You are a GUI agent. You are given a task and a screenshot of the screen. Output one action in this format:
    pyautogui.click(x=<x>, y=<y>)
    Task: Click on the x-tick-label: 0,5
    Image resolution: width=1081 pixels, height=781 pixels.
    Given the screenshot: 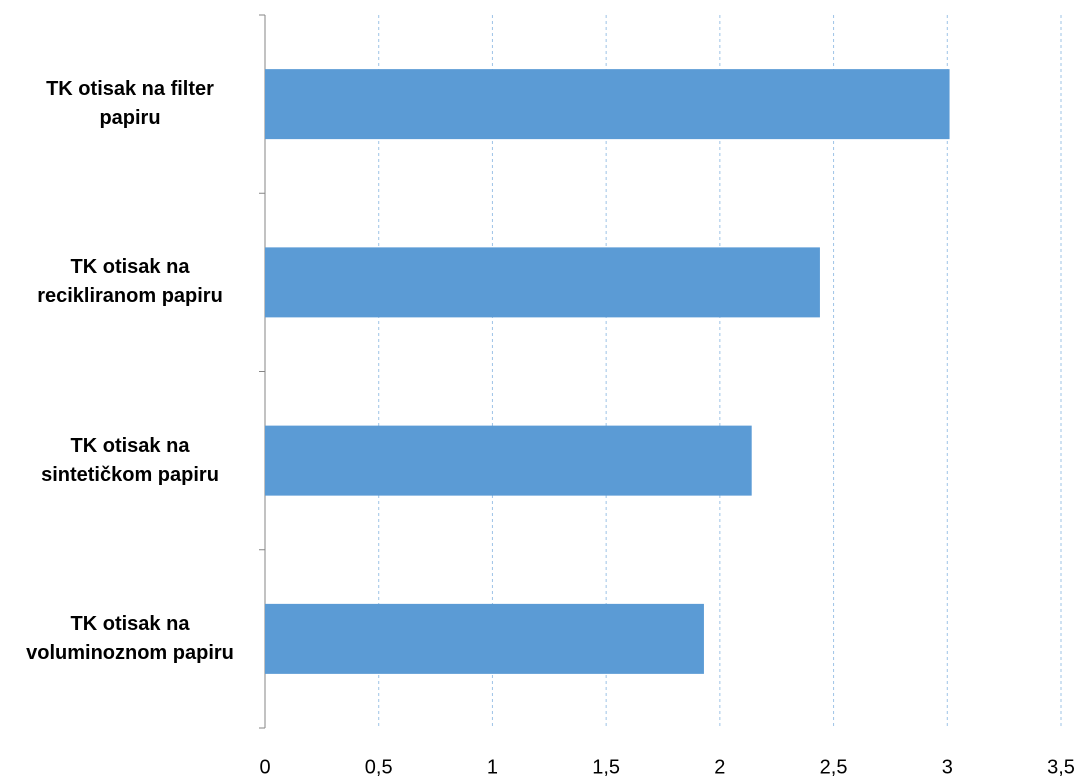 What is the action you would take?
    pyautogui.click(x=379, y=767)
    